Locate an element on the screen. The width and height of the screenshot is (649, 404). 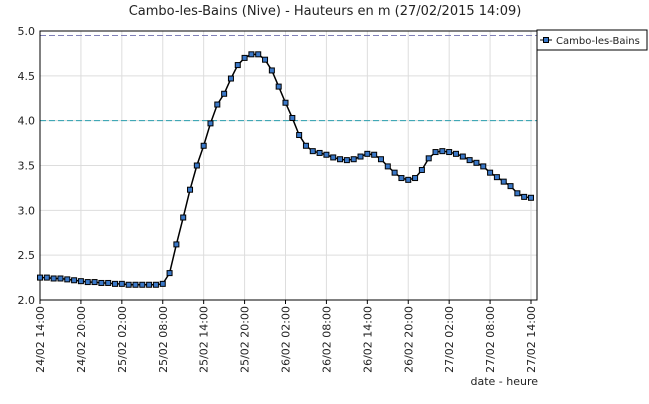
x-tick-label: 24/02 20:00 is located at coordinates (81, 339).